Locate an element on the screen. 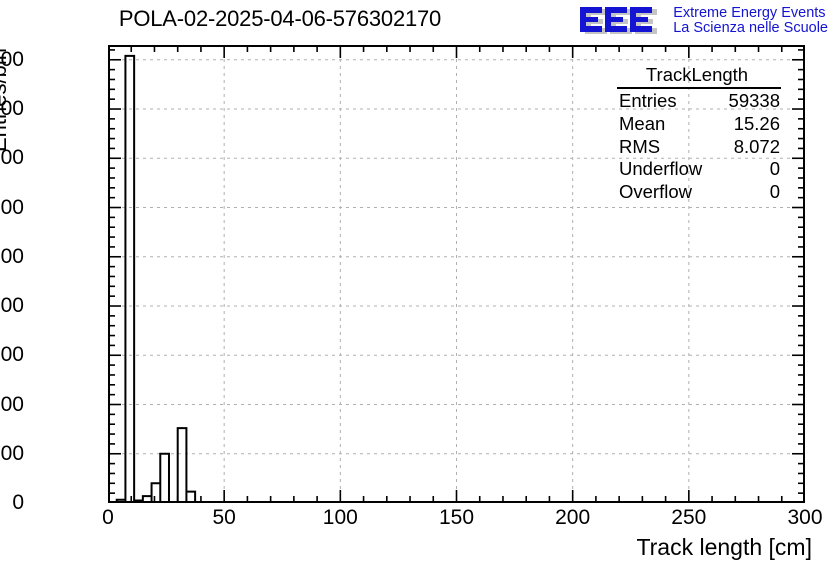 This screenshot has width=836, height=572. y-tick-label: 20000 is located at coordinates (12, 305).